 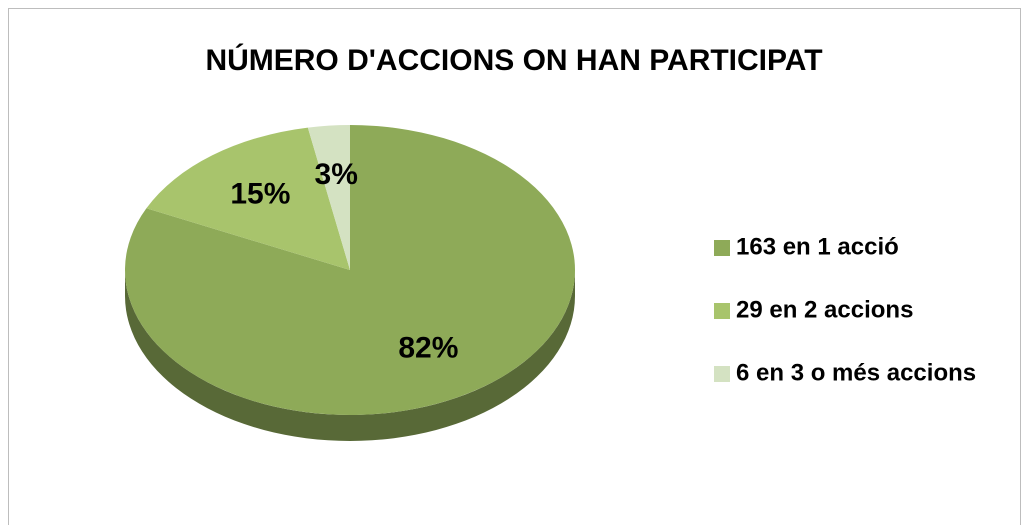 I want to click on pie-side, so click(x=350, y=355).